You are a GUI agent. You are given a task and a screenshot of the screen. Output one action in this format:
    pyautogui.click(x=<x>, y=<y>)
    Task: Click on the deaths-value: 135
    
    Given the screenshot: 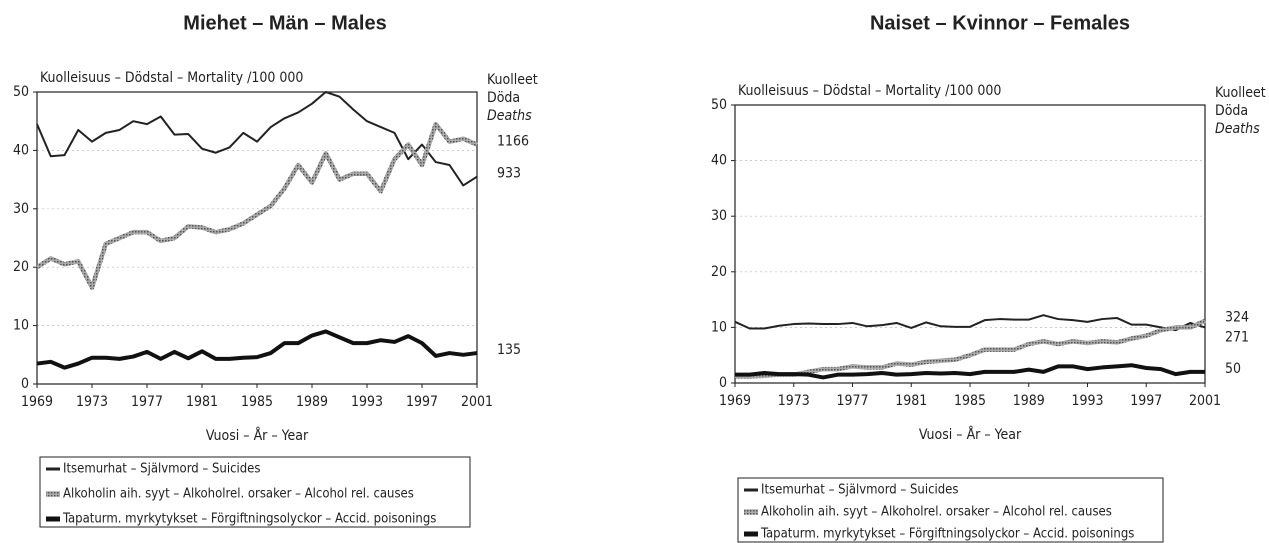 What is the action you would take?
    pyautogui.click(x=509, y=350)
    